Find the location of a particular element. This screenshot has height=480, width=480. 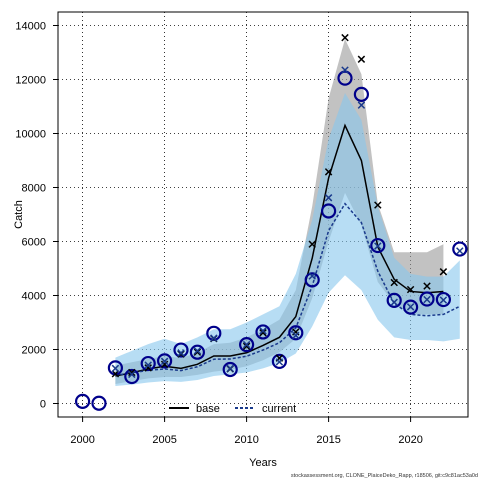

y-axis-title: Catch is located at coordinates (19, 214).